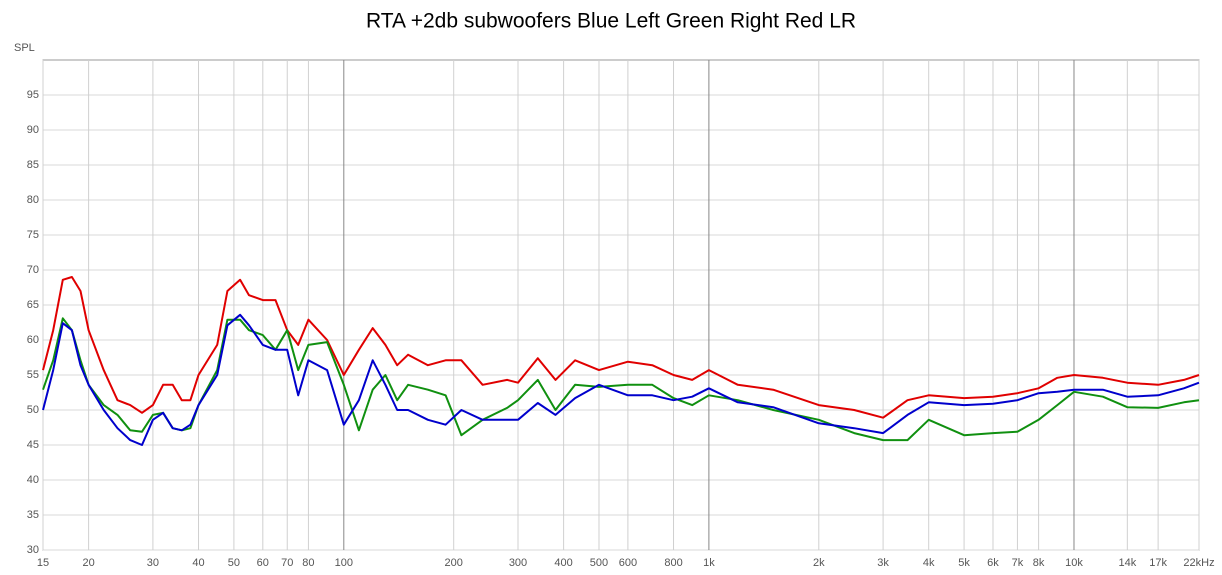 This screenshot has height=575, width=1222. What do you see at coordinates (33, 340) in the screenshot?
I see `y-tick-label: 60` at bounding box center [33, 340].